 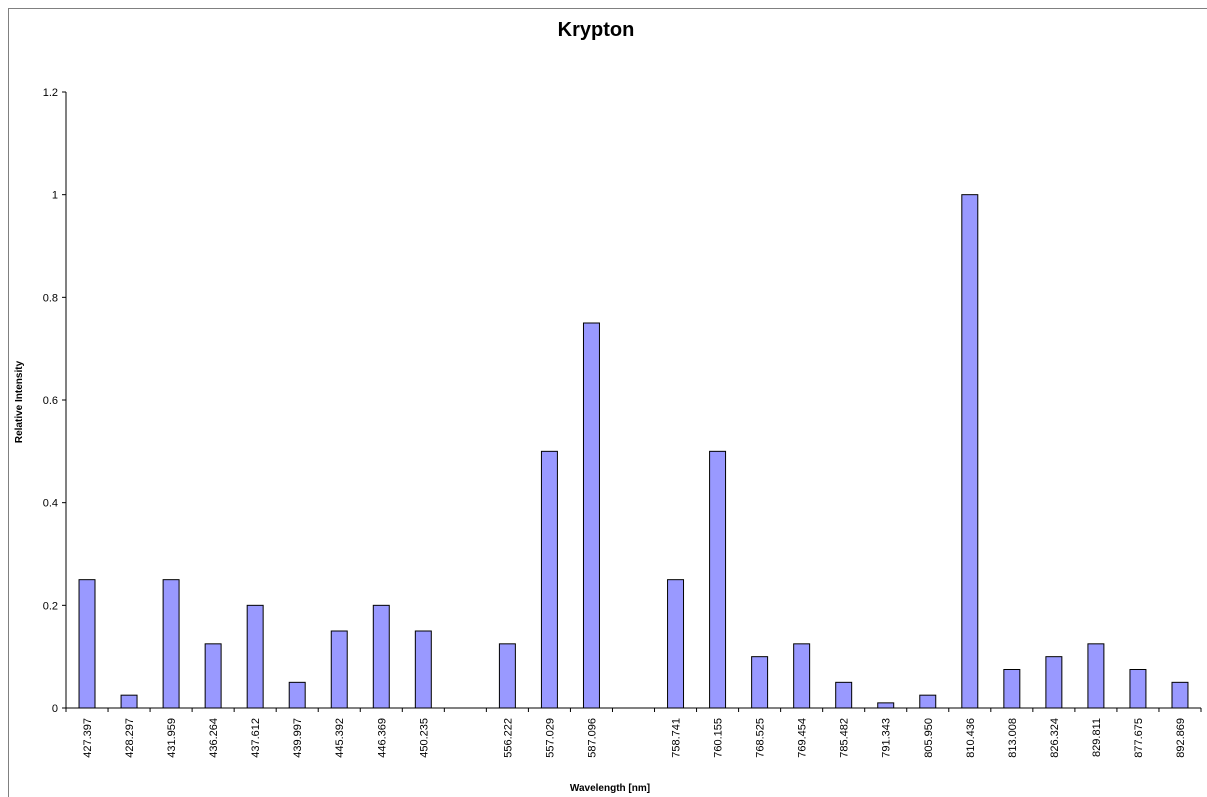 What do you see at coordinates (803, 738) in the screenshot?
I see `x-tick-label: 769.454` at bounding box center [803, 738].